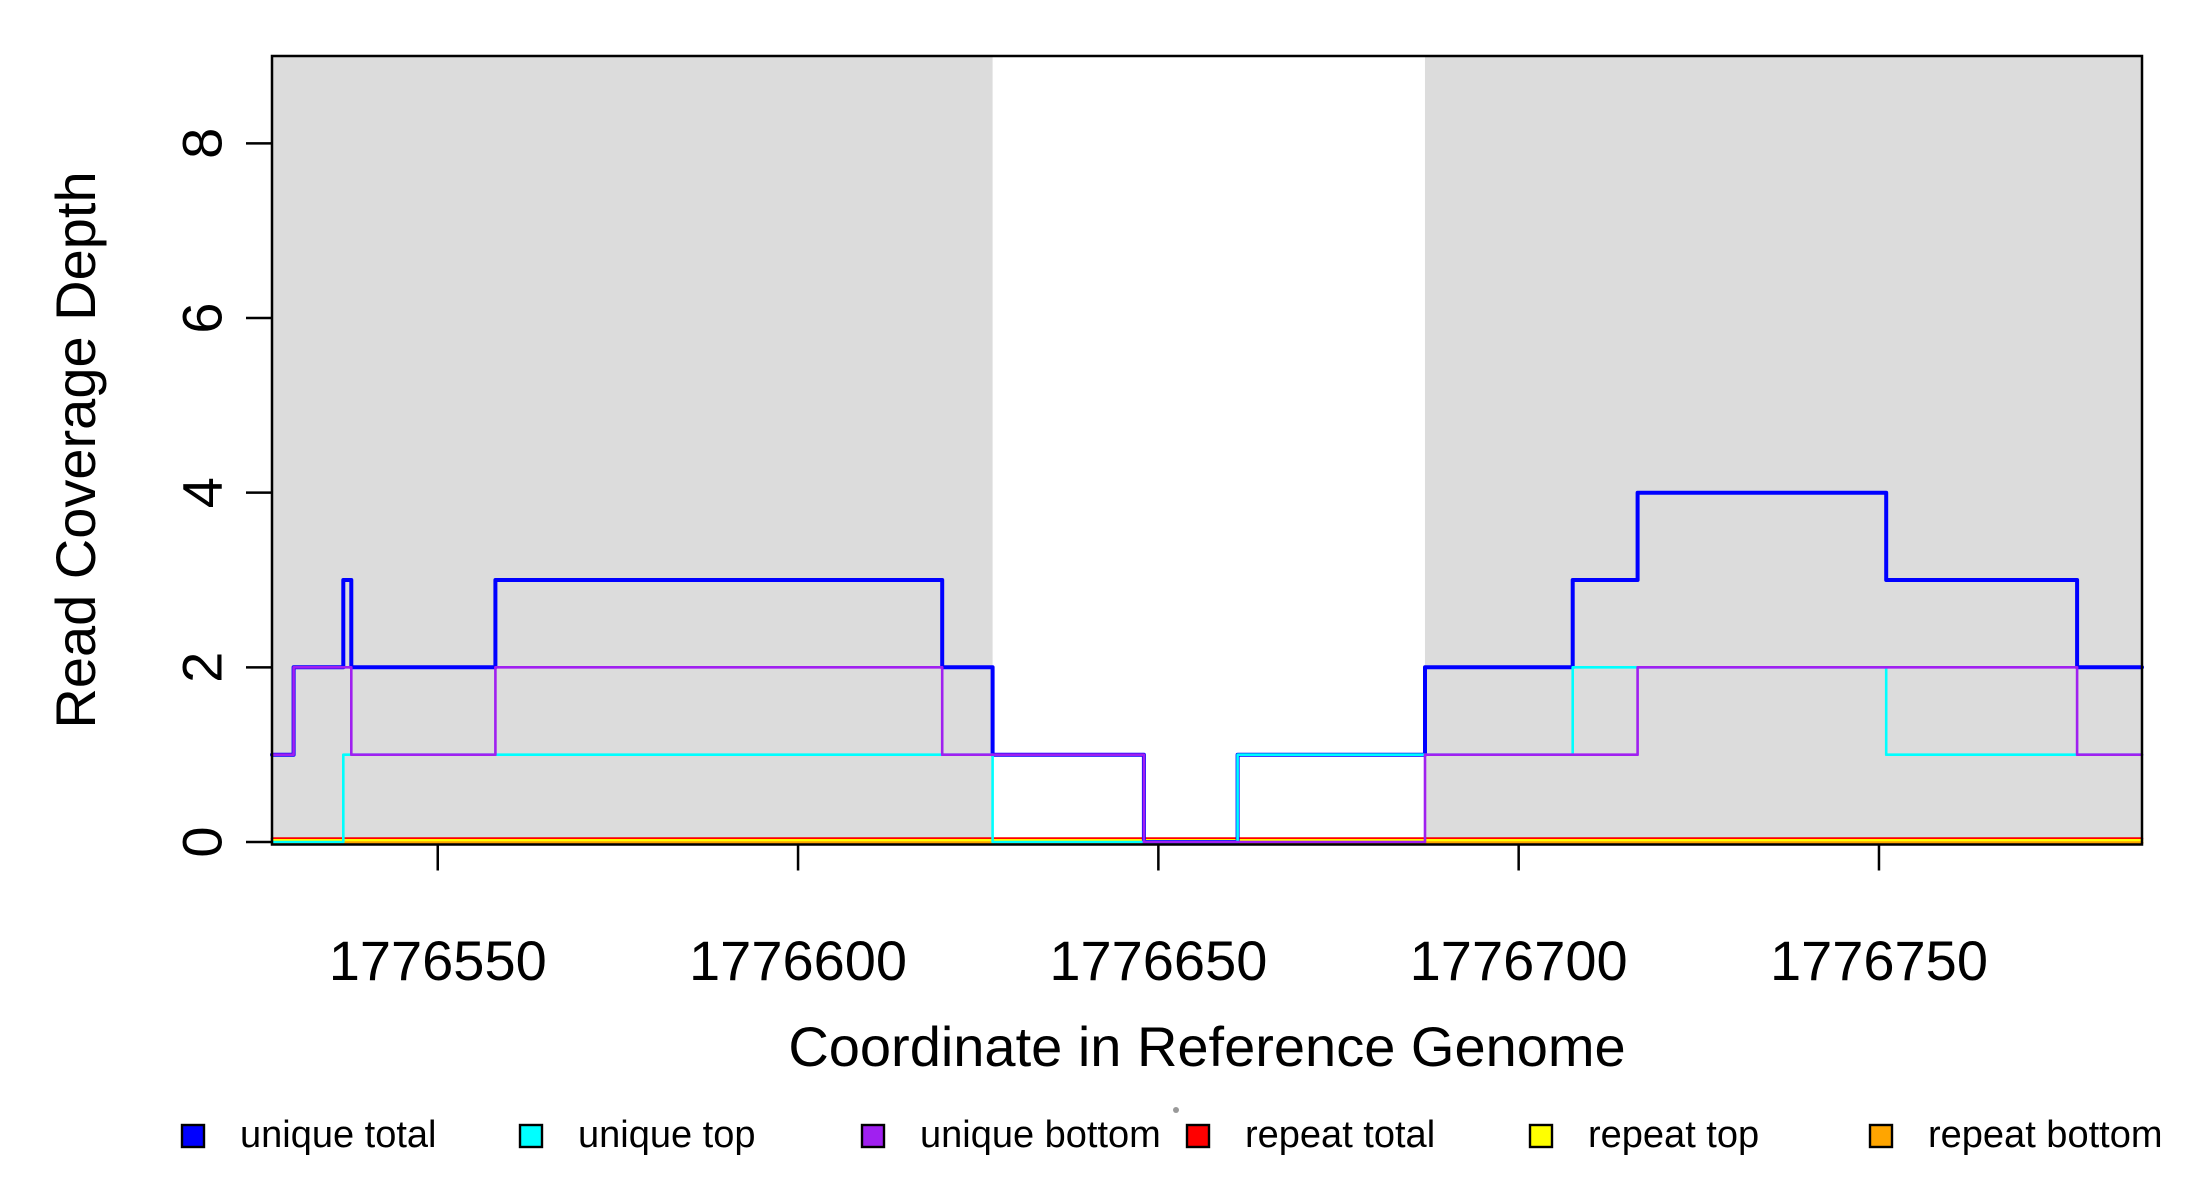 The height and width of the screenshot is (1200, 2200). Describe the element at coordinates (1158, 918) in the screenshot. I see `x-axis-ticks-layer: 1776550 1776600 1776650 1776700 1776750` at that location.